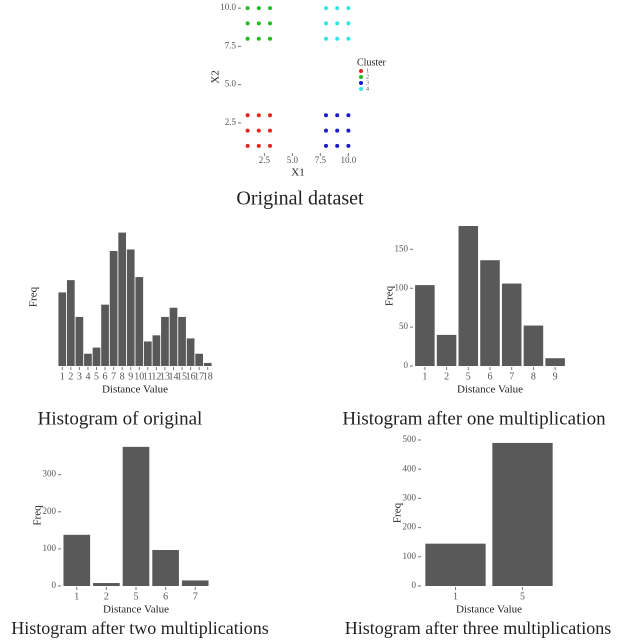 This screenshot has height=641, width=640. What do you see at coordinates (148, 376) in the screenshot?
I see `x-tick-label: 11` at bounding box center [148, 376].